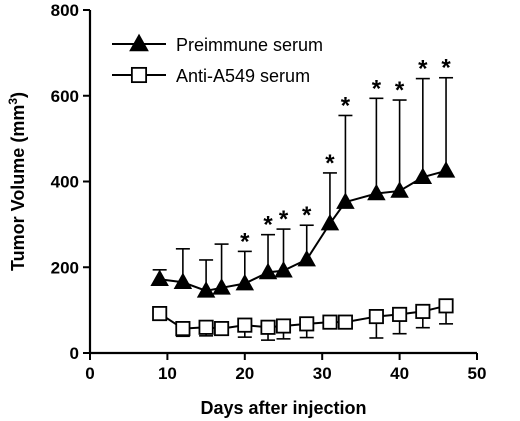 Image resolution: width=520 pixels, height=421 pixels. I want to click on y-axis-title: Tumor Volume (mm3), so click(17, 181).